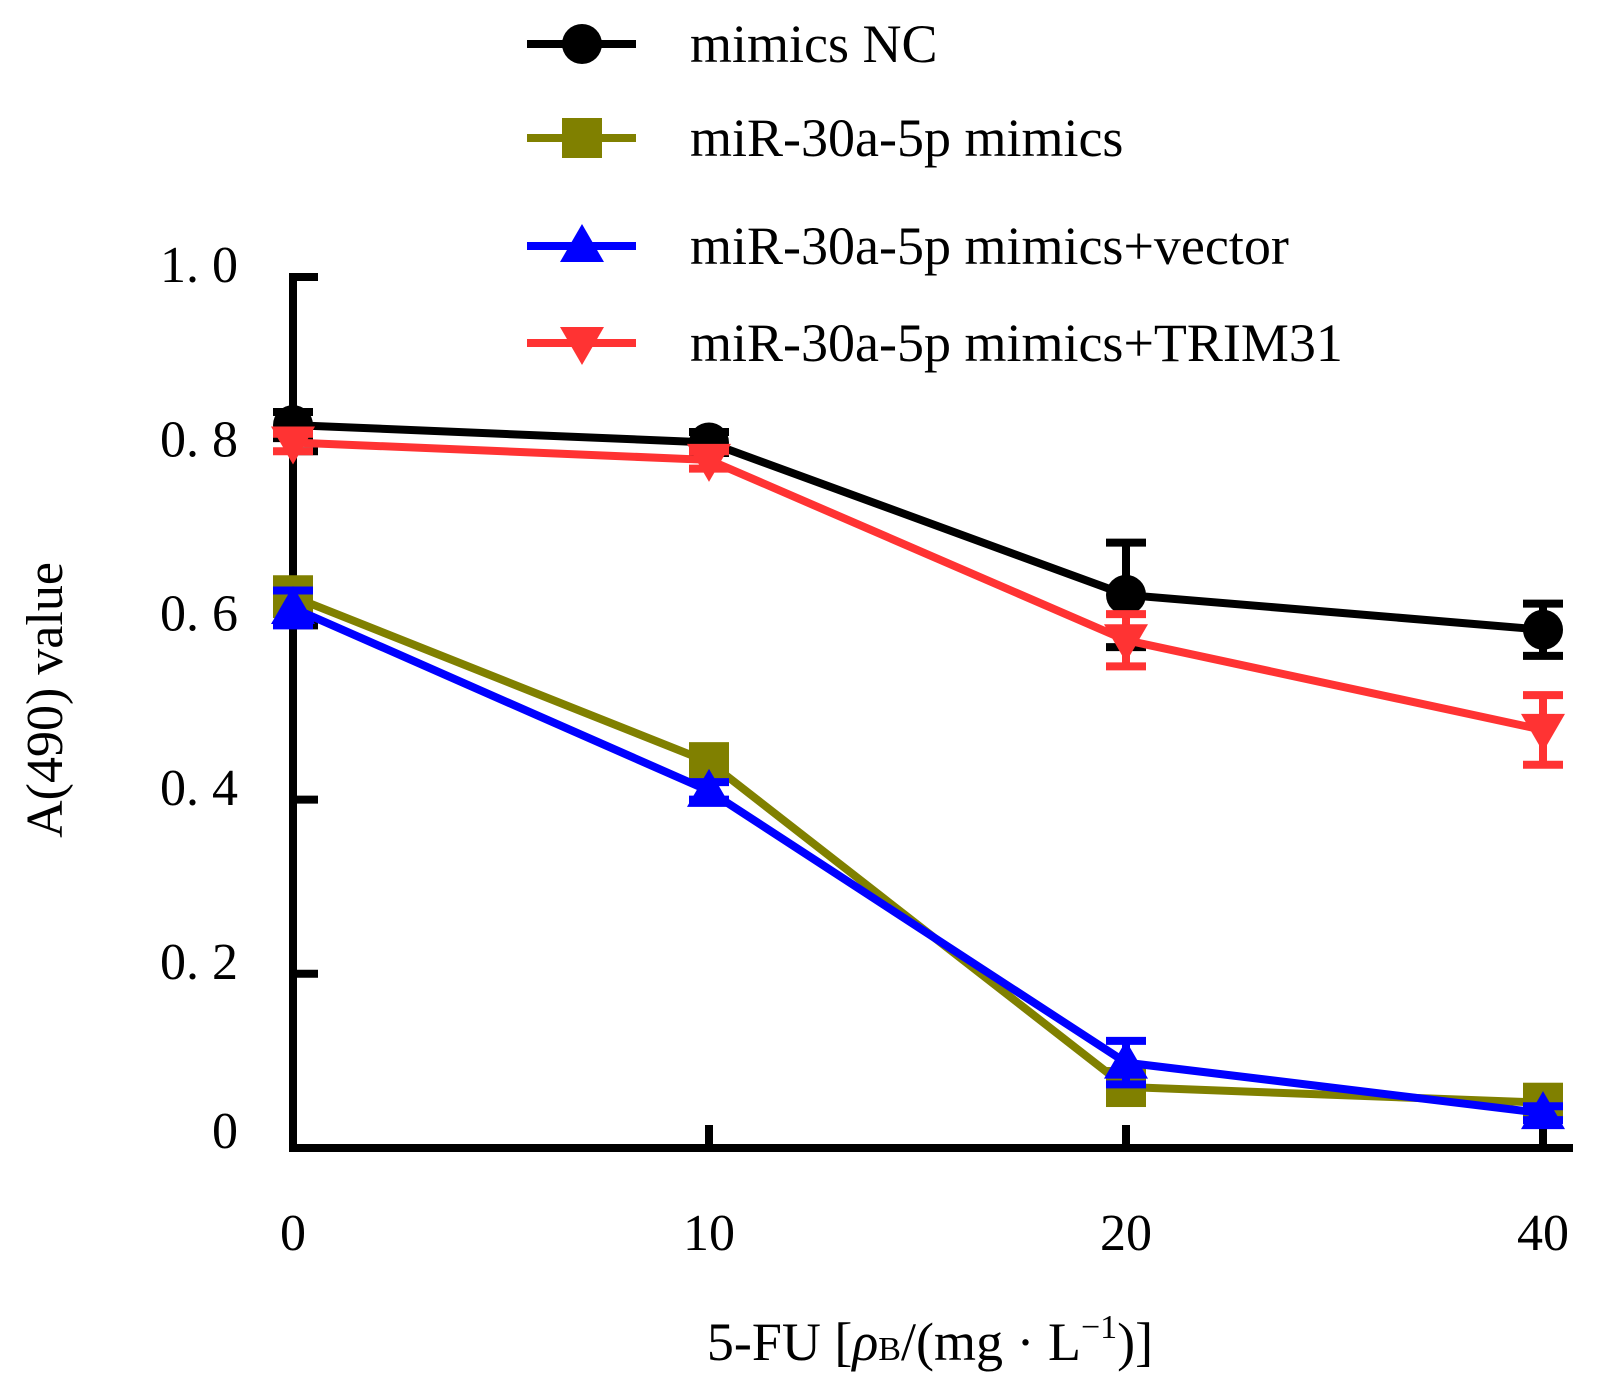 Image resolution: width=1623 pixels, height=1395 pixels. What do you see at coordinates (918, 527) in the screenshot?
I see `series-line` at bounding box center [918, 527].